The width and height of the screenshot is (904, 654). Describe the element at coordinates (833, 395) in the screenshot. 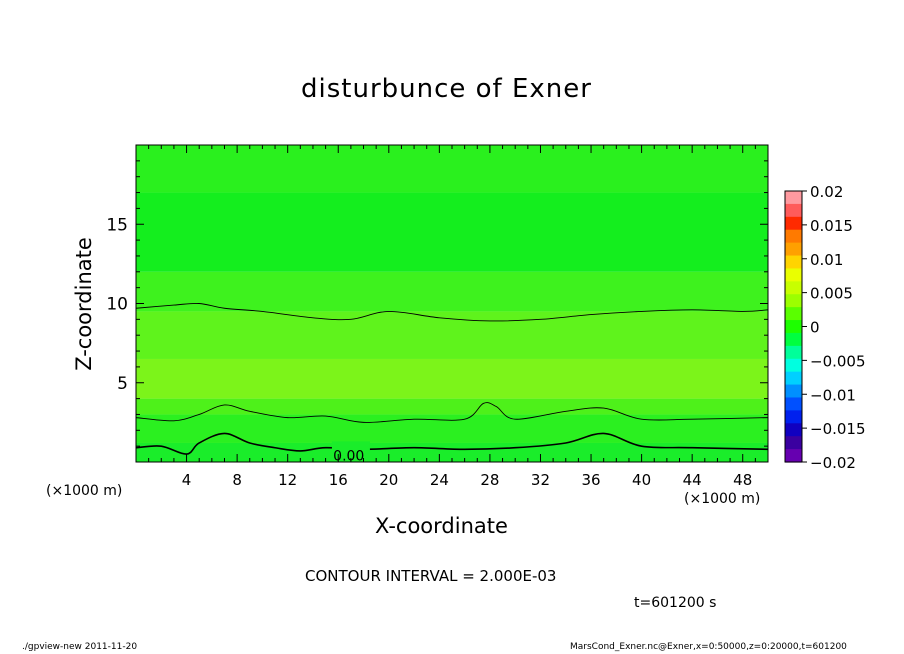

I see `colorbar-label: −0.01` at that location.